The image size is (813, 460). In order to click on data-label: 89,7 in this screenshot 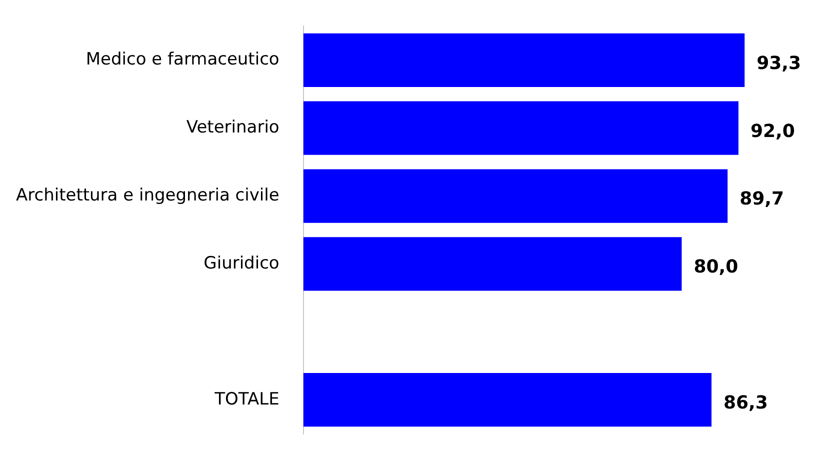, I will do `click(762, 199)`.